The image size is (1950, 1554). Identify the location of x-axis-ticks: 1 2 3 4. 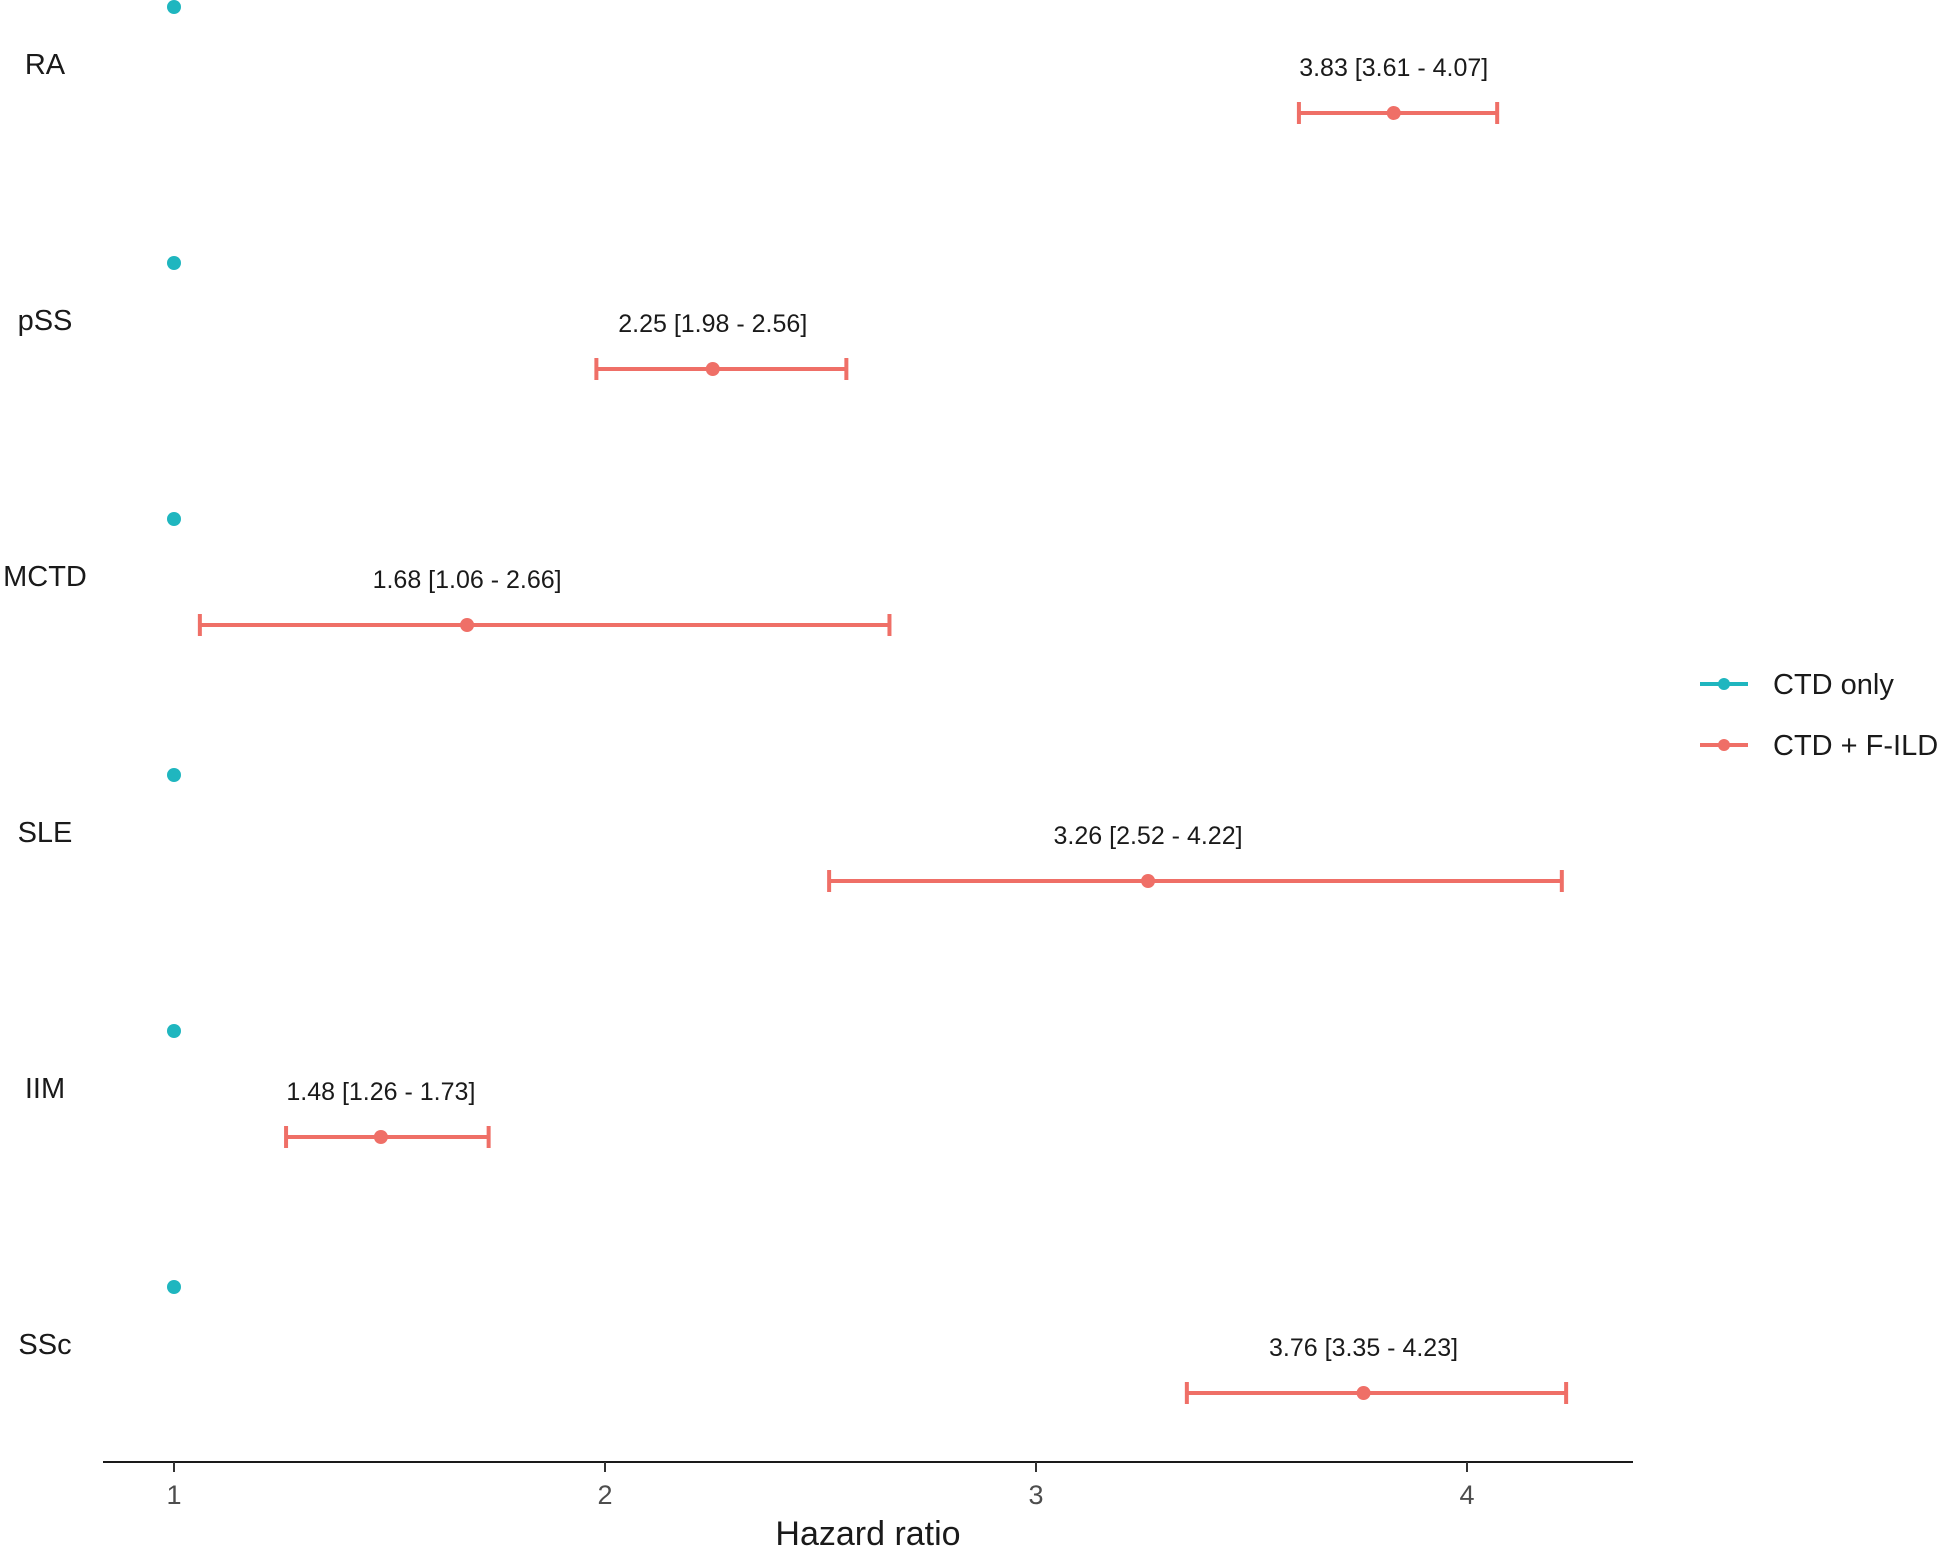
(820, 1486).